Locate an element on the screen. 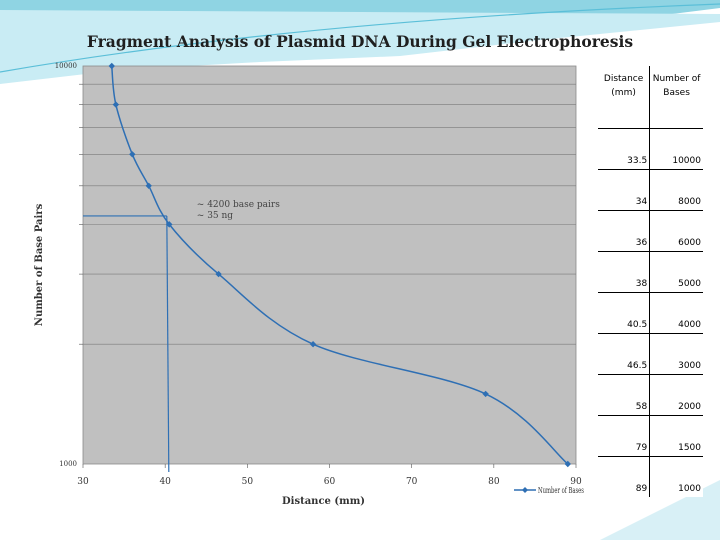 The width and height of the screenshot is (720, 540). table-row: 79 1500 is located at coordinates (650, 436).